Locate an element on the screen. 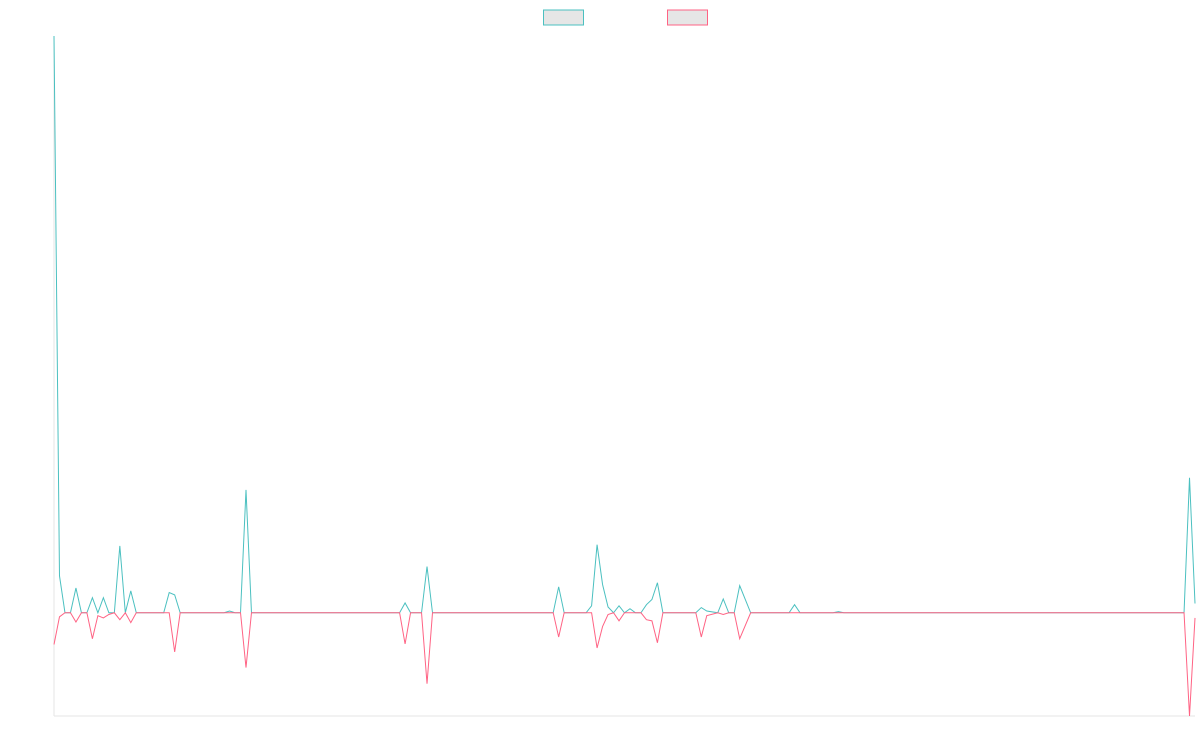  series-line is located at coordinates (624, 664).